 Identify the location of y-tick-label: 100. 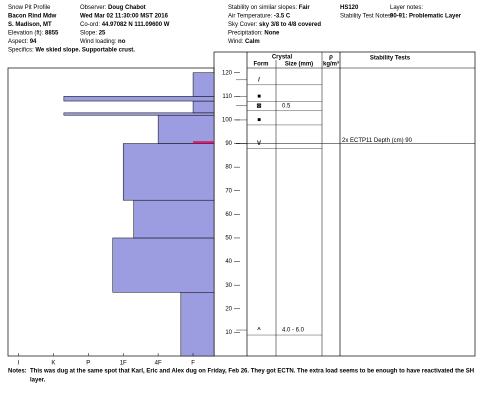
(227, 121).